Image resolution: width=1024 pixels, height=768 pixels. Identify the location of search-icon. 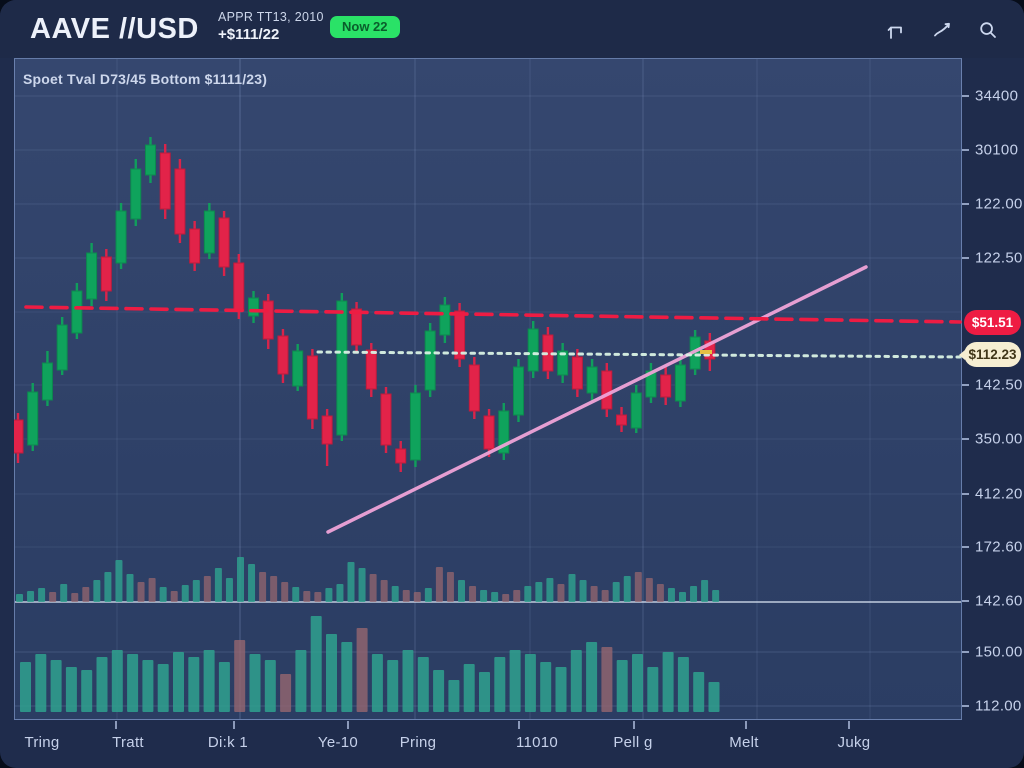
(988, 30).